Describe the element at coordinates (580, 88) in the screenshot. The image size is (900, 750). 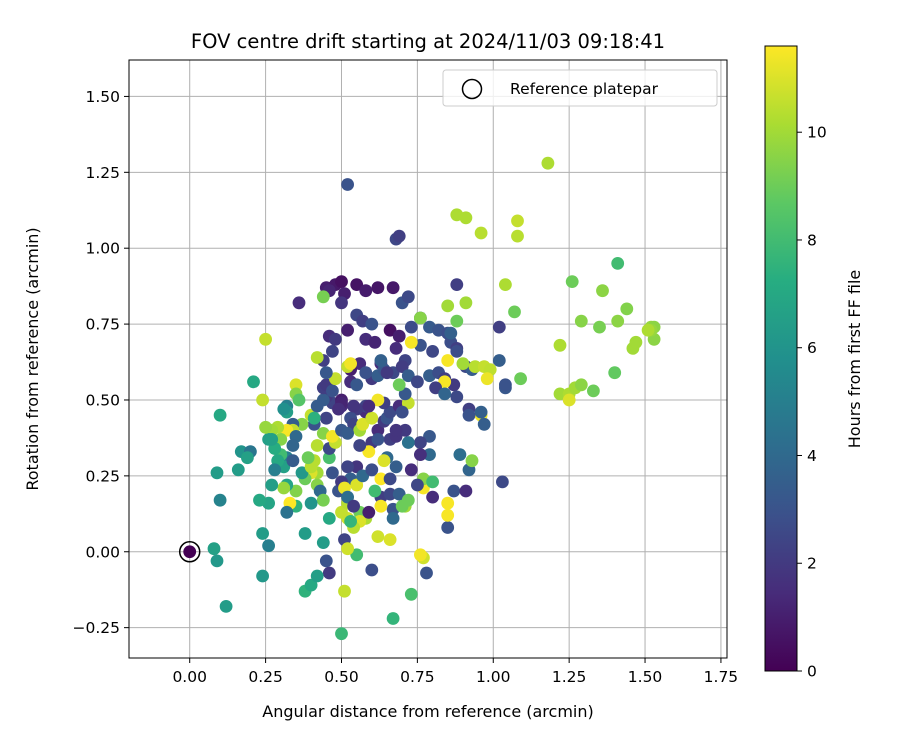
I see `legend: Reference platepar` at that location.